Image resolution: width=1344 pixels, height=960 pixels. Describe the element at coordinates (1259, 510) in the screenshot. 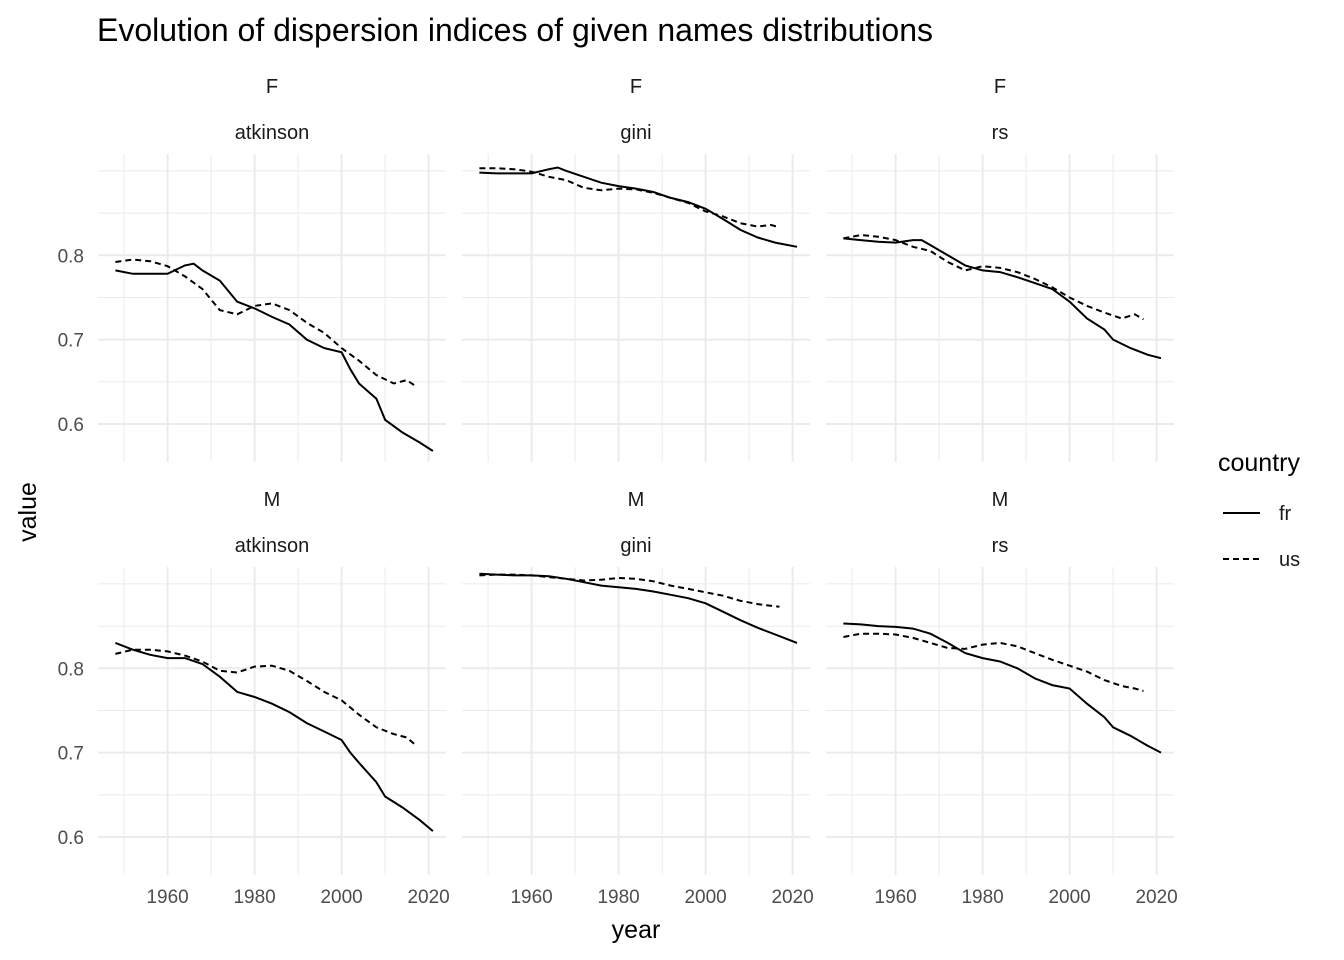

I see `legend: country fr us` at that location.